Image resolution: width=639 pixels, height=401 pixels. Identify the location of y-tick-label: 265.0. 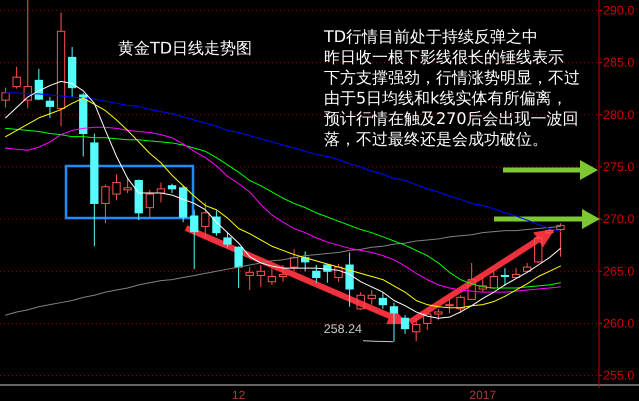
(618, 271).